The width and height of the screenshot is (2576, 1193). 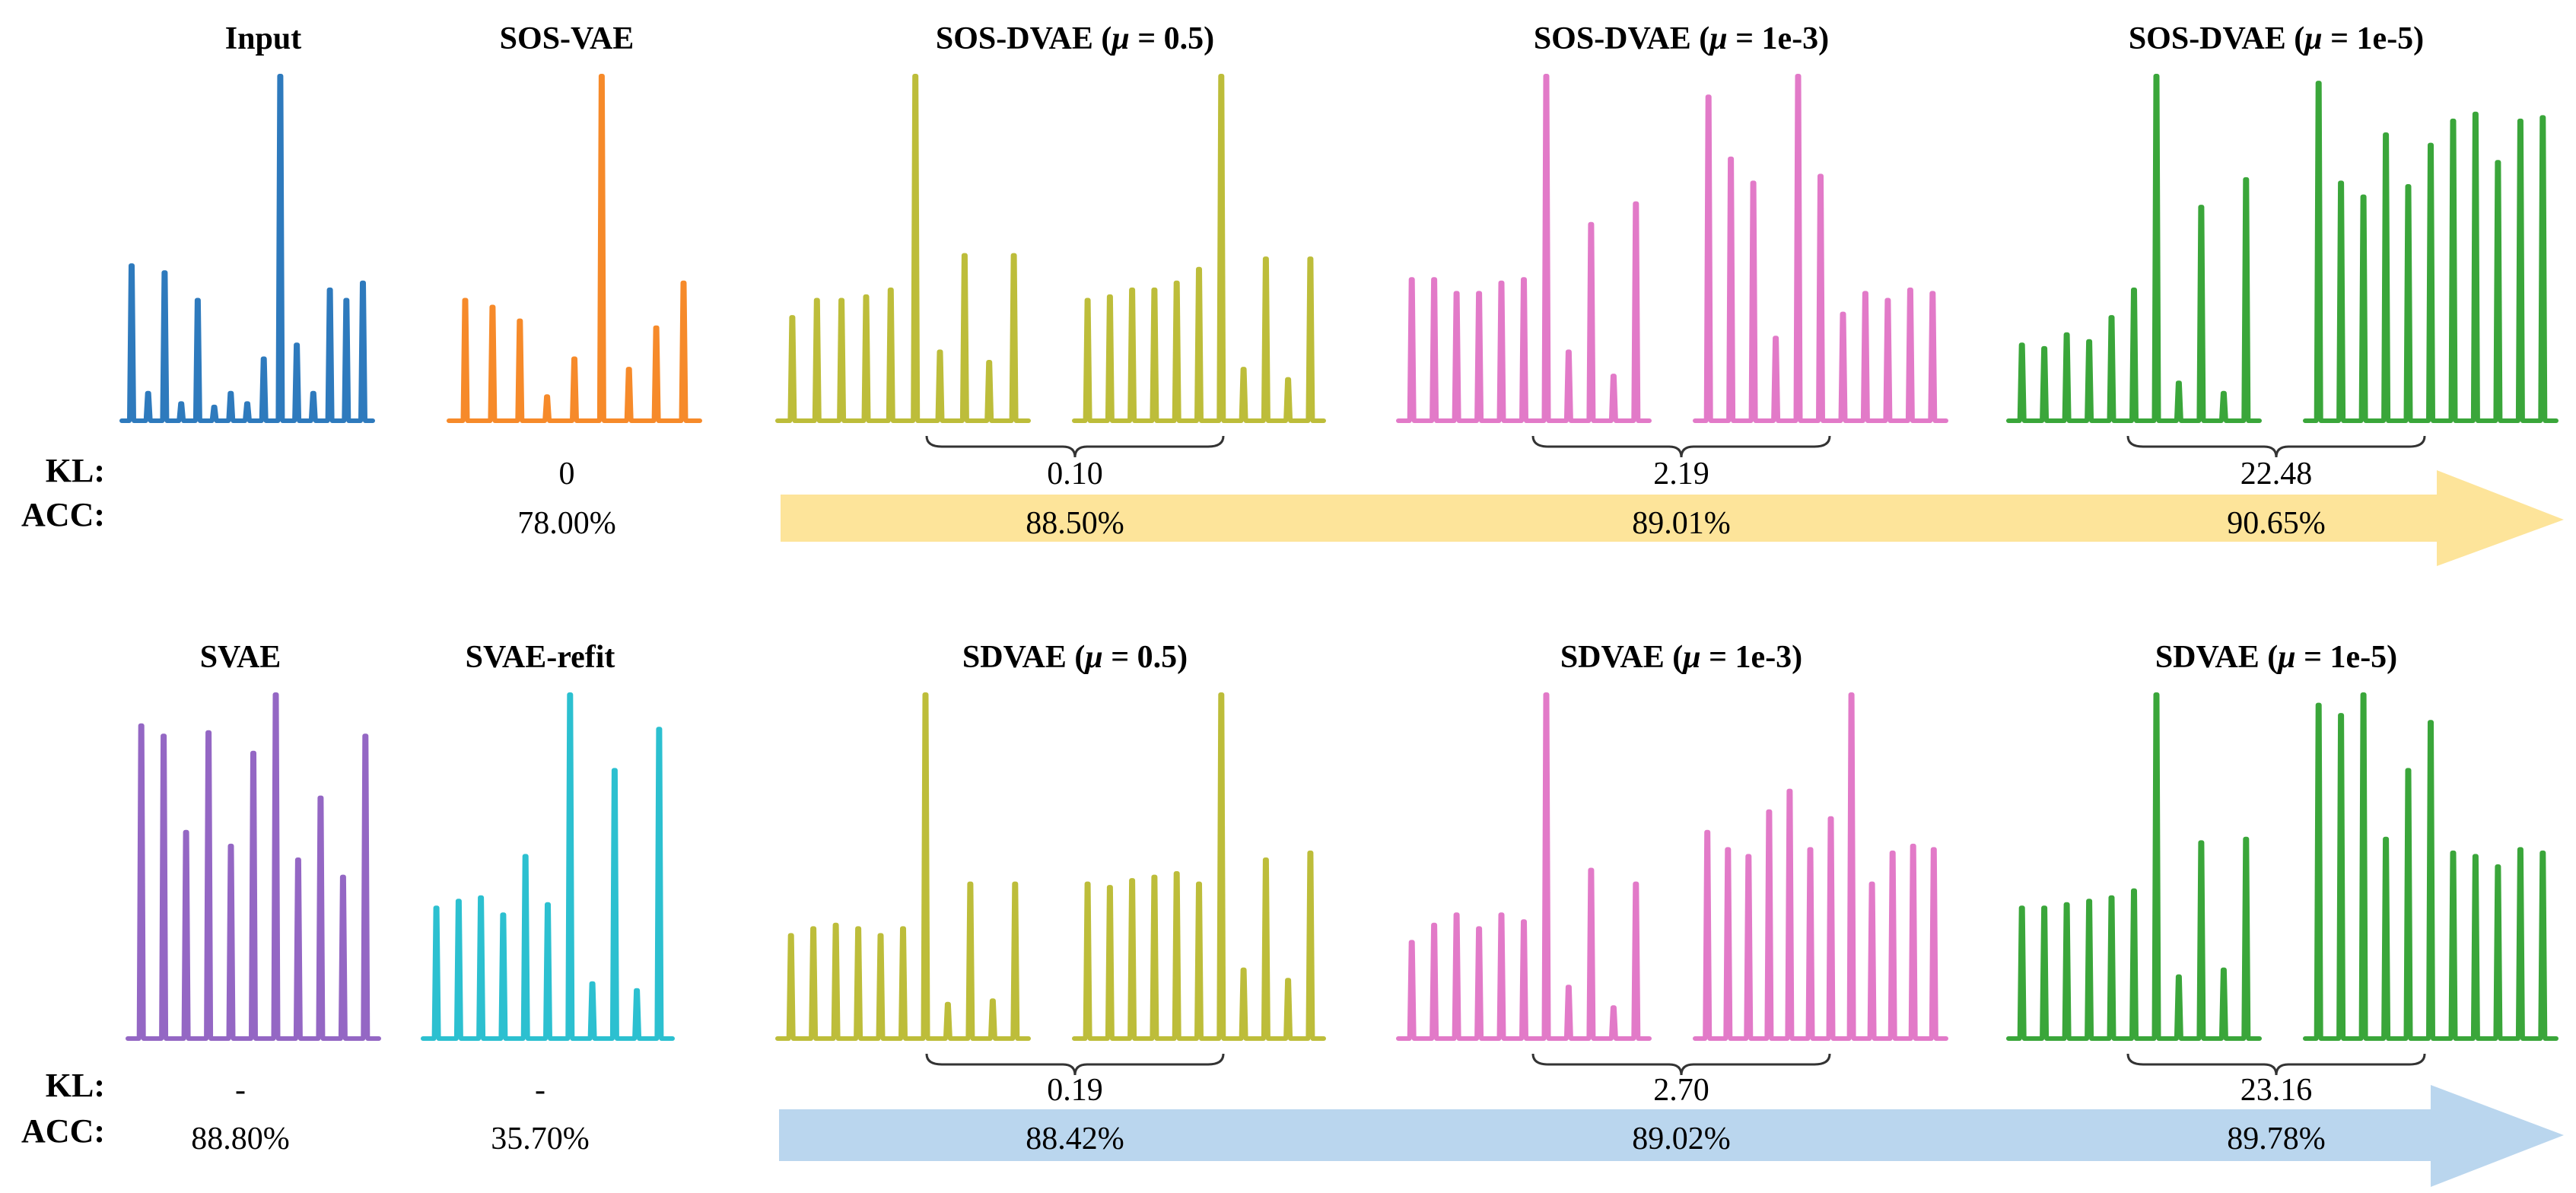 I want to click on acc-value: 88.50%, so click(x=1075, y=523).